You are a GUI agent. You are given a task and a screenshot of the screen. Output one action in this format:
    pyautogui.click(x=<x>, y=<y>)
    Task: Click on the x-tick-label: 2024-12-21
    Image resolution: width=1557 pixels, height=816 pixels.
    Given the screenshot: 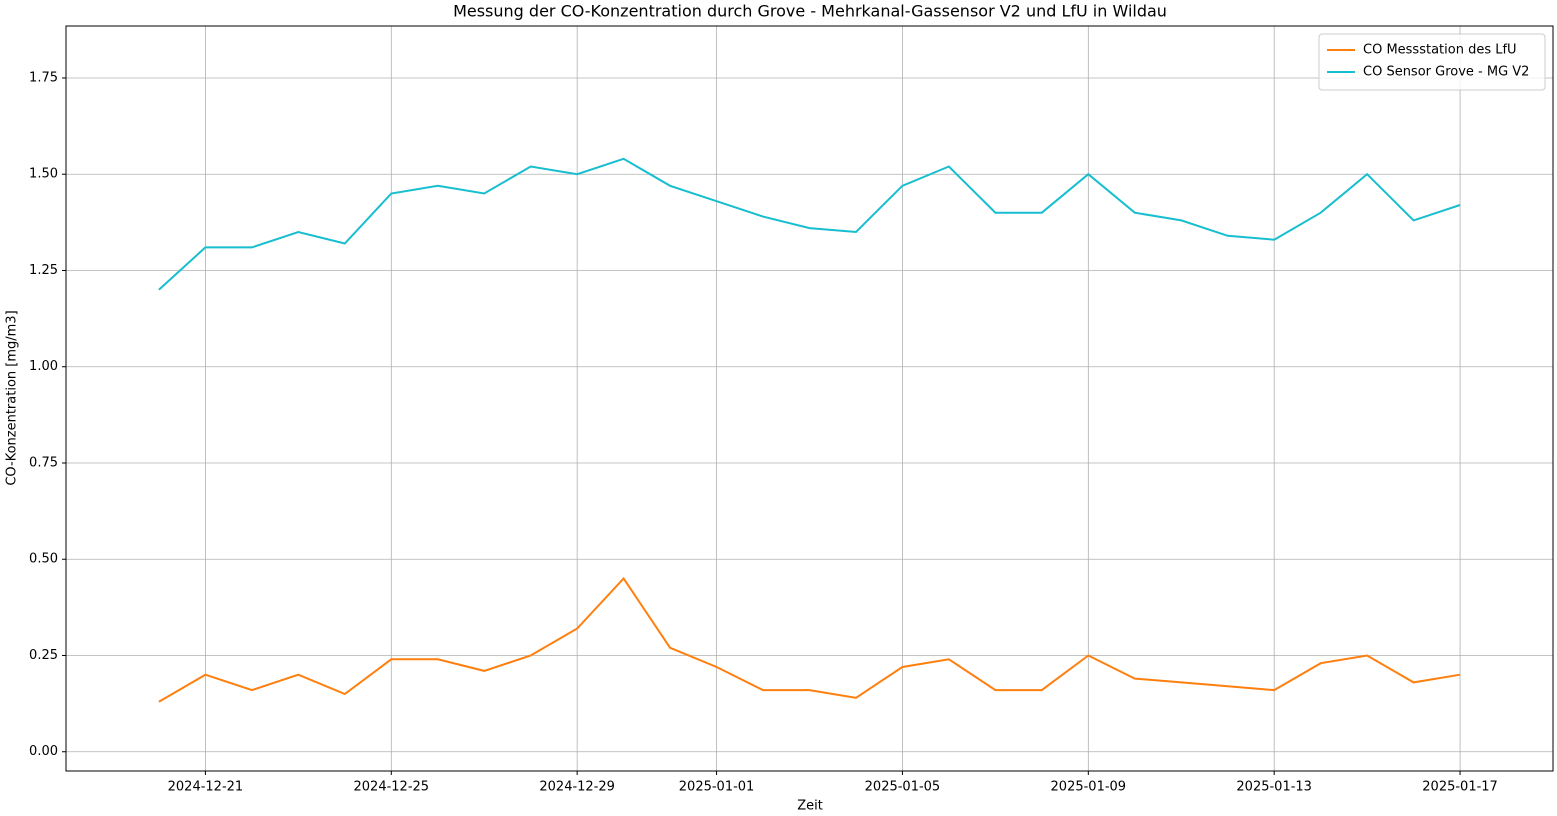 What is the action you would take?
    pyautogui.click(x=206, y=787)
    